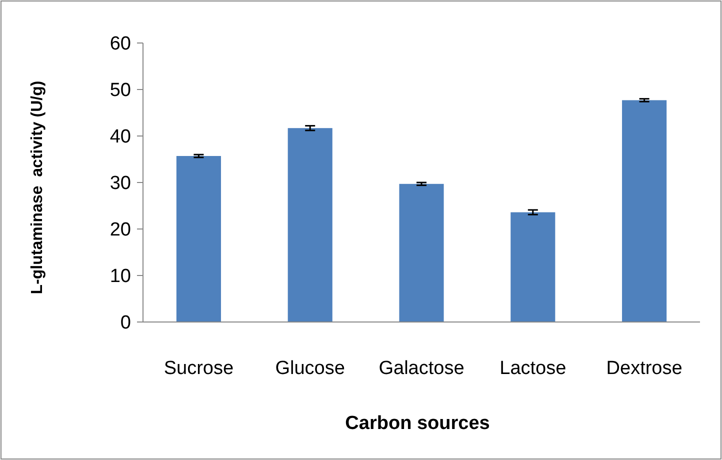  Describe the element at coordinates (199, 368) in the screenshot. I see `x-tick-label: Sucrose` at that location.